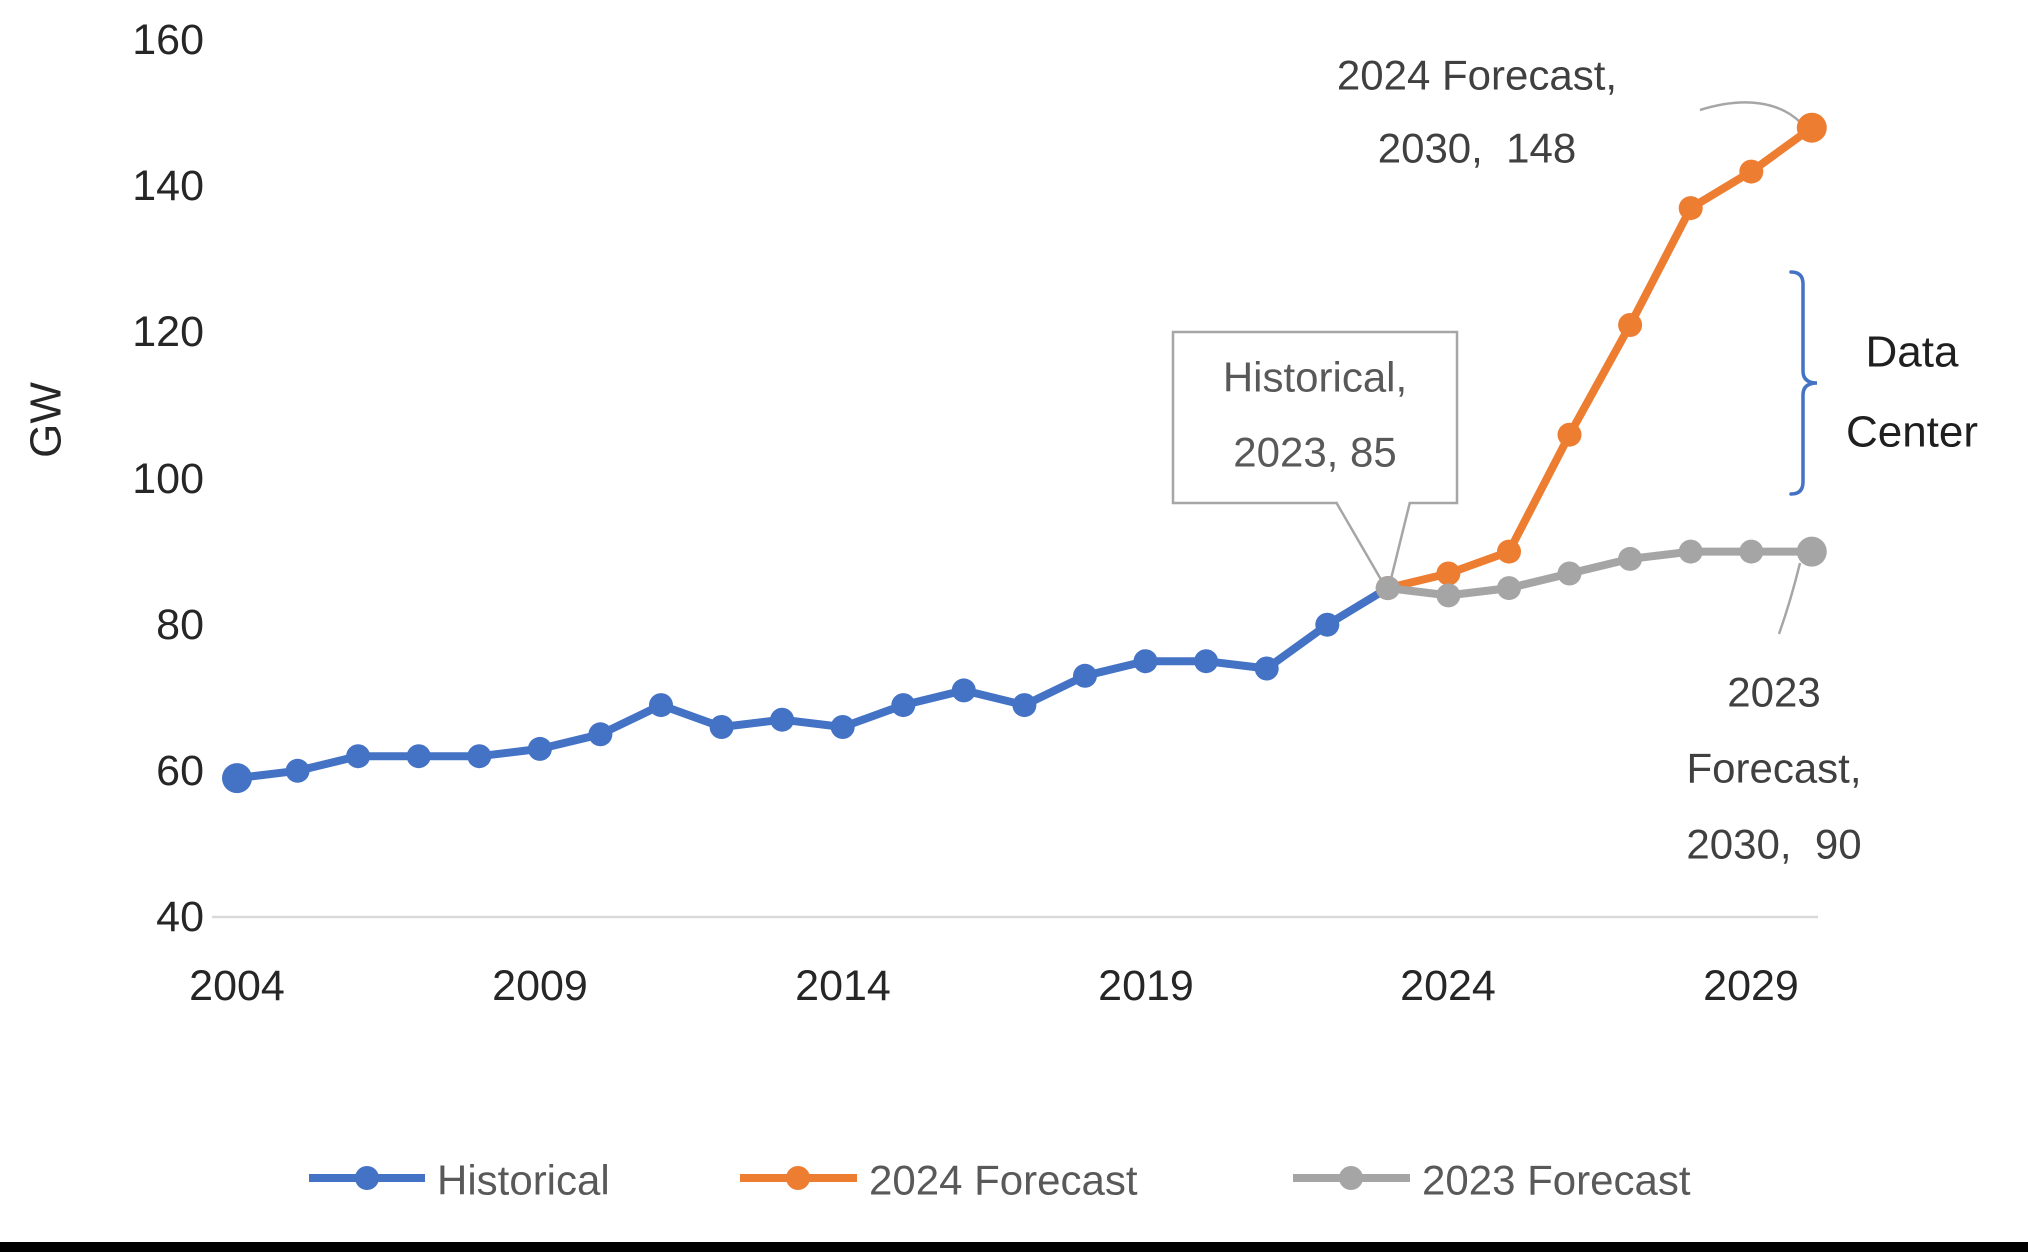  What do you see at coordinates (1912, 432) in the screenshot?
I see `data-center-label-line2: Center` at bounding box center [1912, 432].